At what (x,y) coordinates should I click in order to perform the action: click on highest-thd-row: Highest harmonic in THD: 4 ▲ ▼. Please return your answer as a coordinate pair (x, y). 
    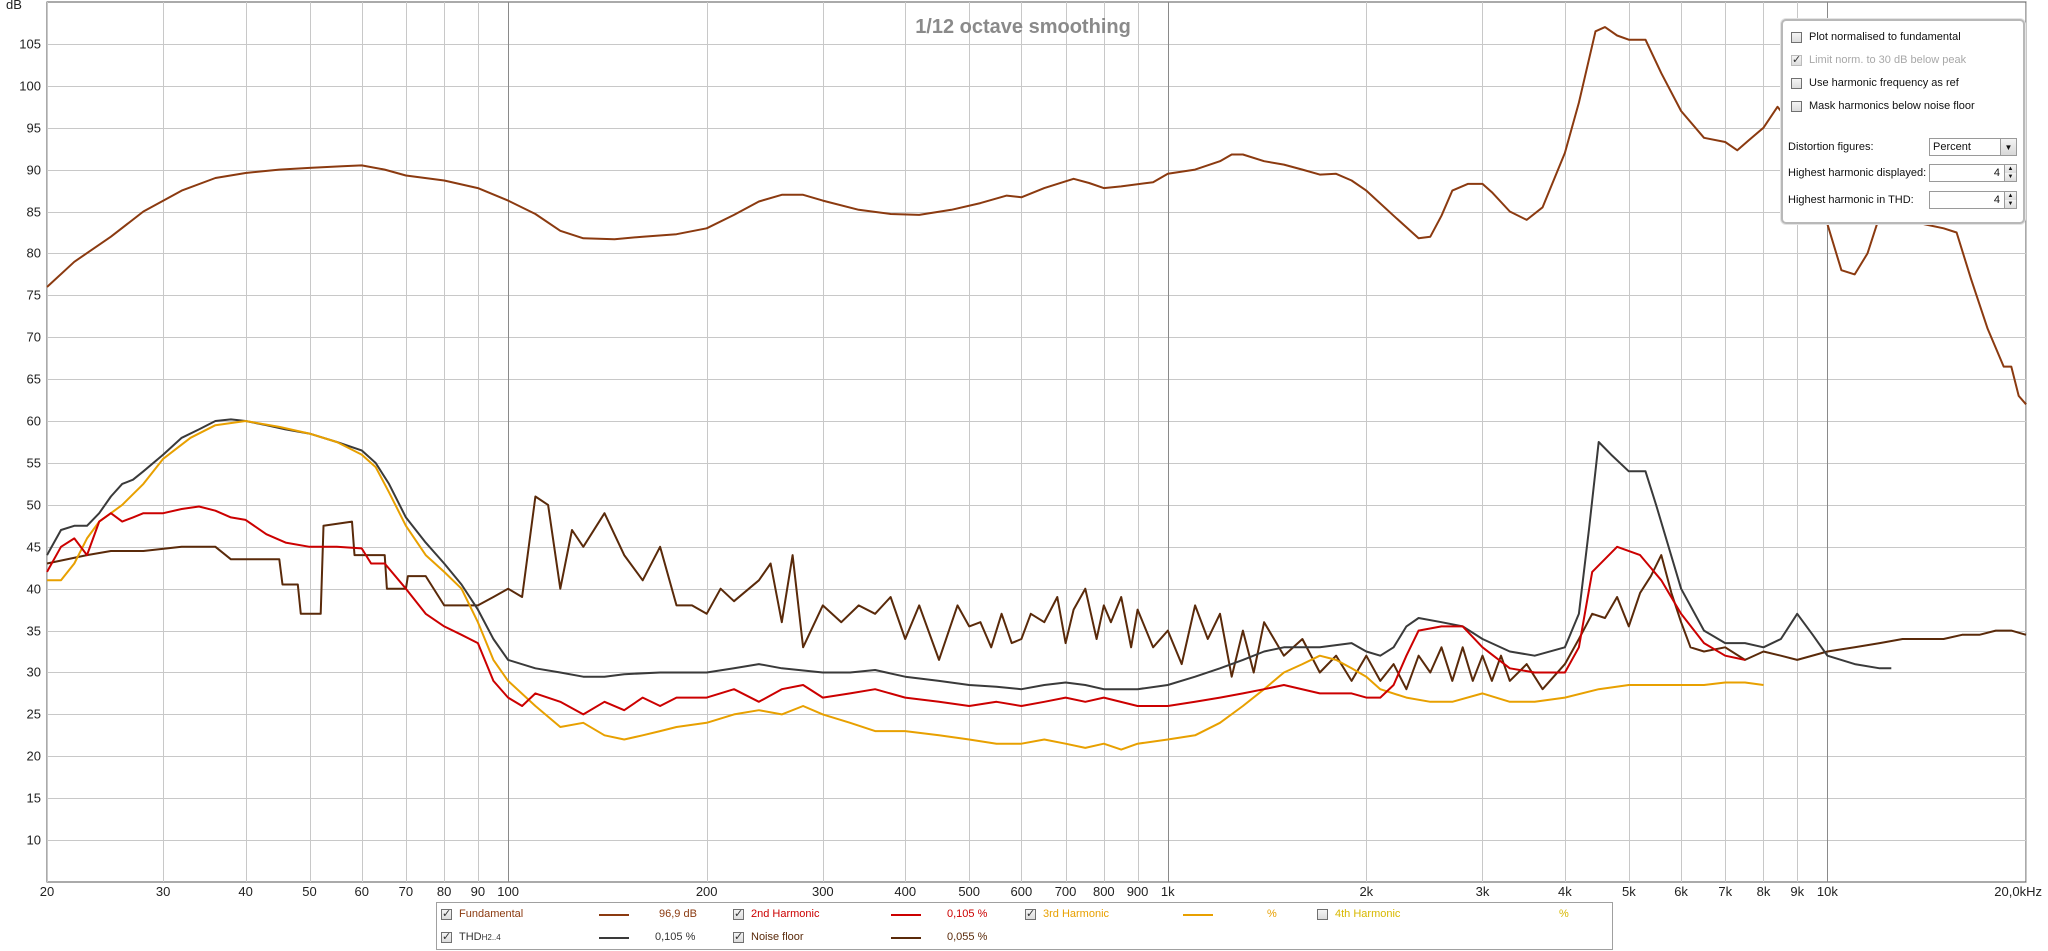
    Looking at the image, I should click on (1902, 200).